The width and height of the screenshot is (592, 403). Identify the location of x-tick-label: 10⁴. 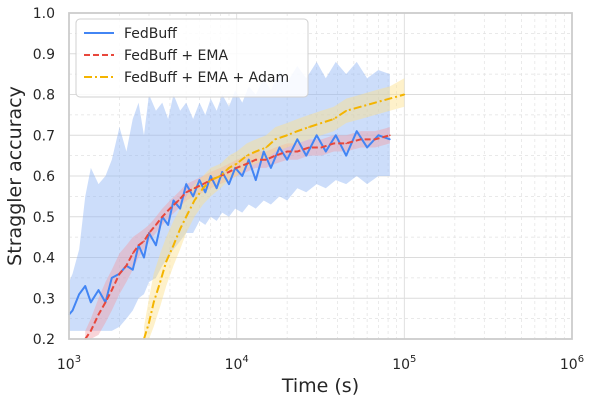
(237, 363).